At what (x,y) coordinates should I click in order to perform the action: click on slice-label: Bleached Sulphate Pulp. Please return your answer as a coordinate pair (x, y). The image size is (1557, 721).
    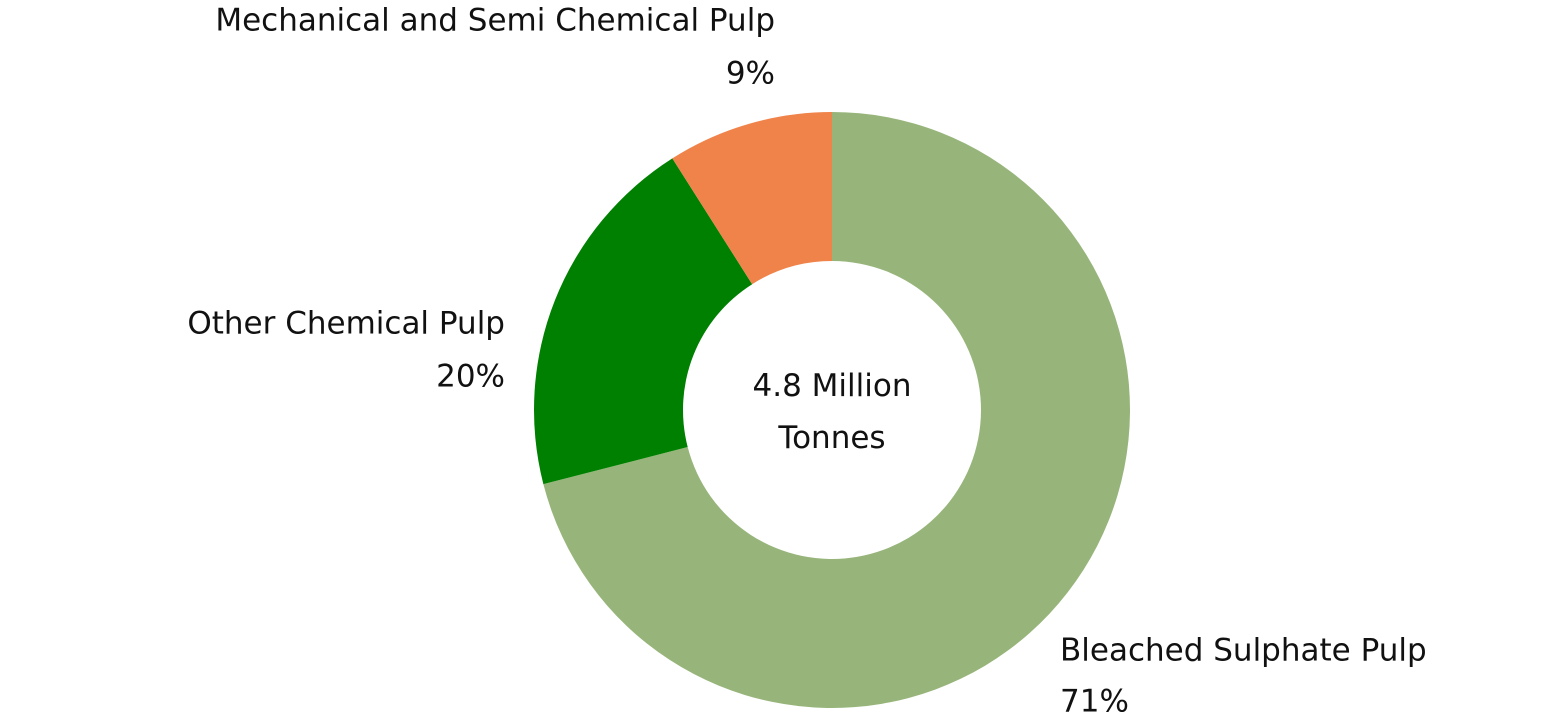
    Looking at the image, I should click on (1243, 651).